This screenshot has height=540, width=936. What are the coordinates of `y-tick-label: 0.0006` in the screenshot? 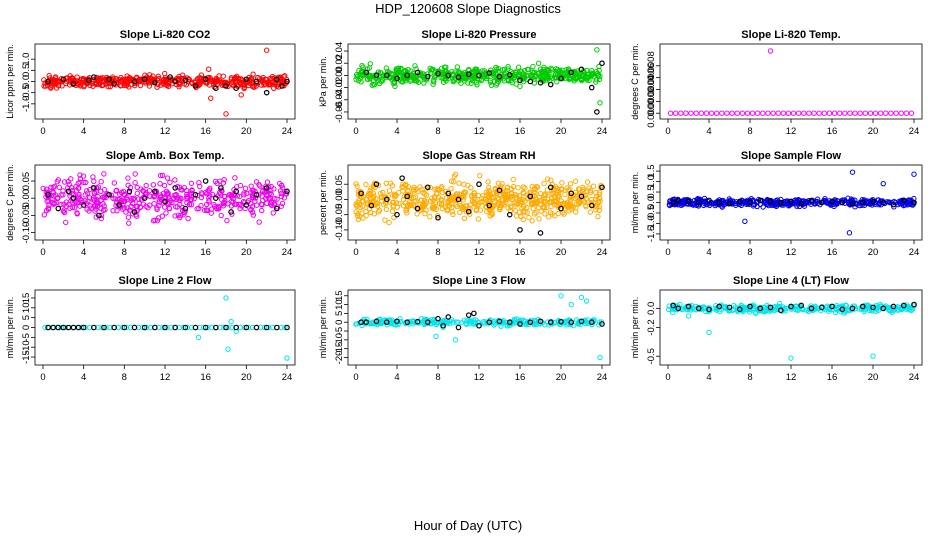 It's located at (651, 77).